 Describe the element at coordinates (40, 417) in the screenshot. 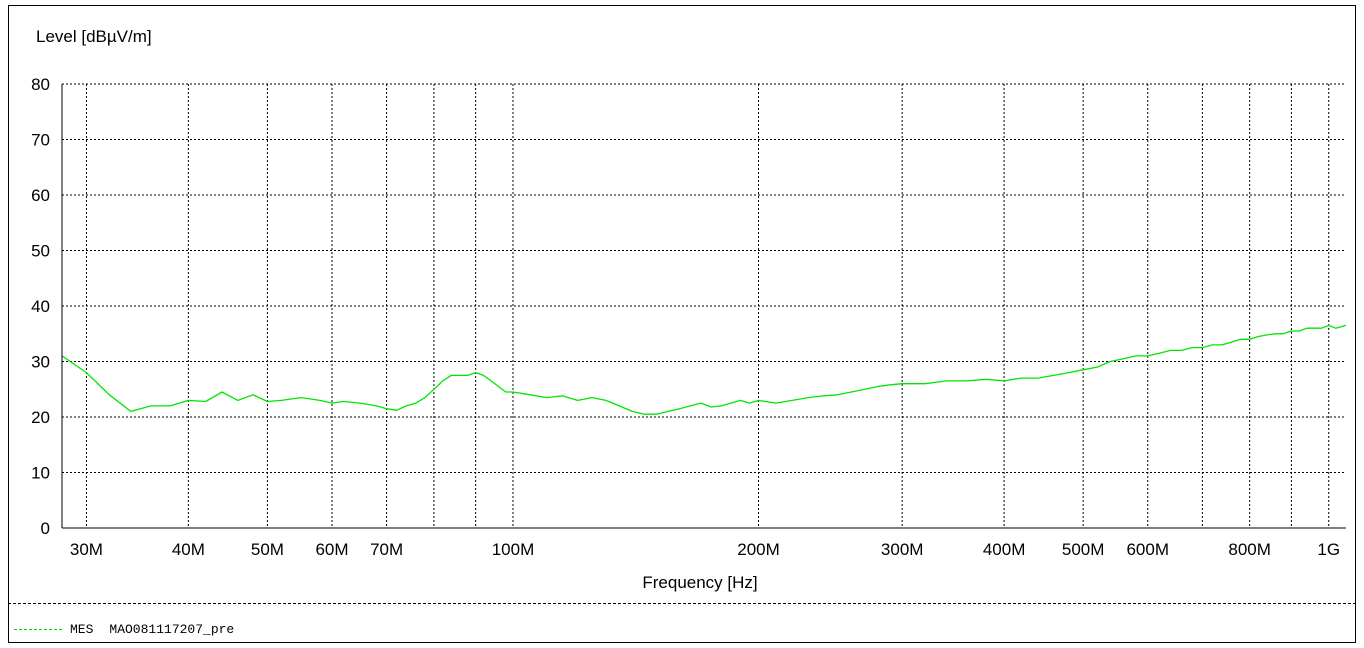

I see `y-tick-label: 20` at that location.